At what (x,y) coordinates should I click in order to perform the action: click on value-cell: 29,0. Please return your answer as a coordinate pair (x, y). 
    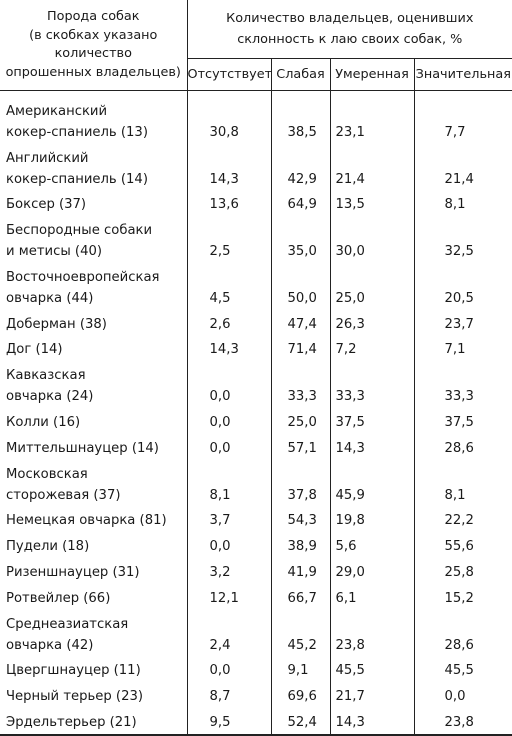
    Looking at the image, I should click on (372, 571).